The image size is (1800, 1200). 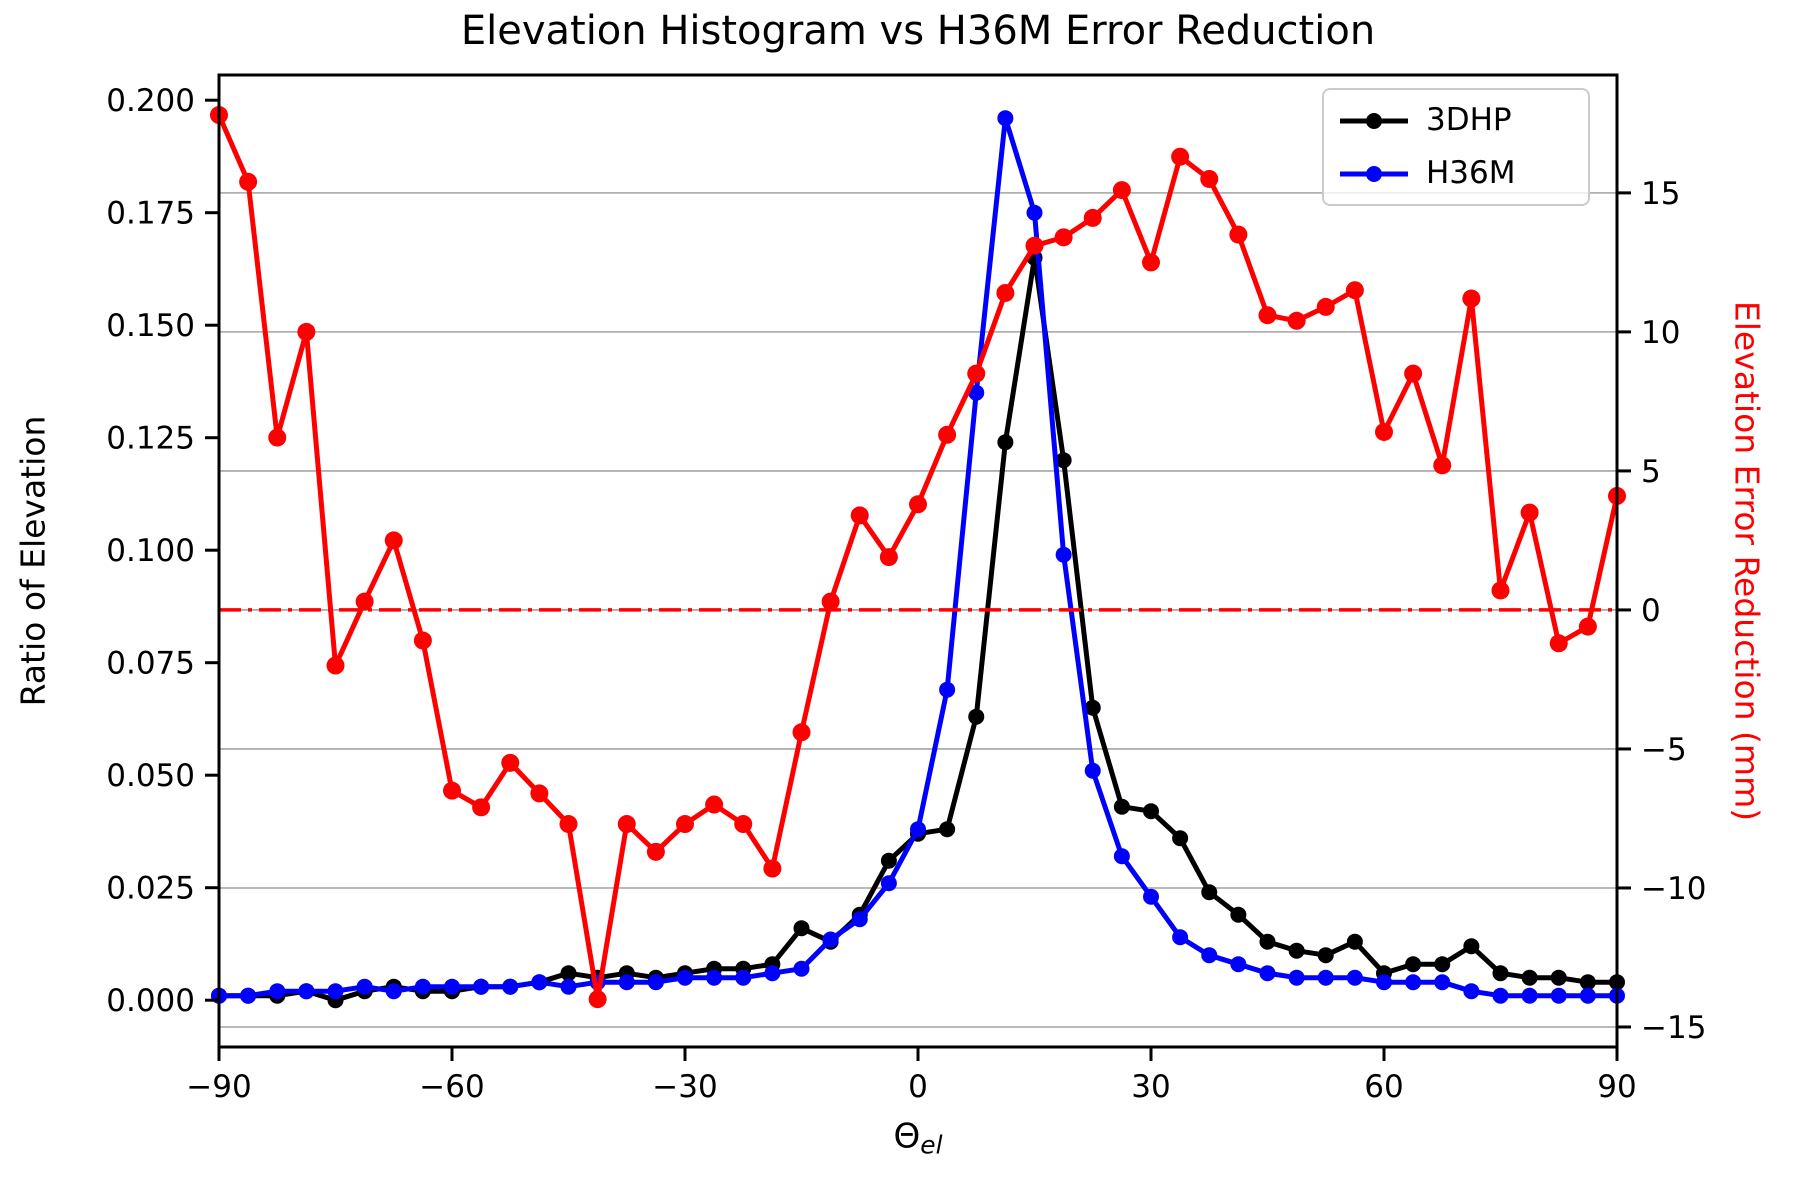 I want to click on y-left-tick-label: 0.200, so click(x=150, y=101).